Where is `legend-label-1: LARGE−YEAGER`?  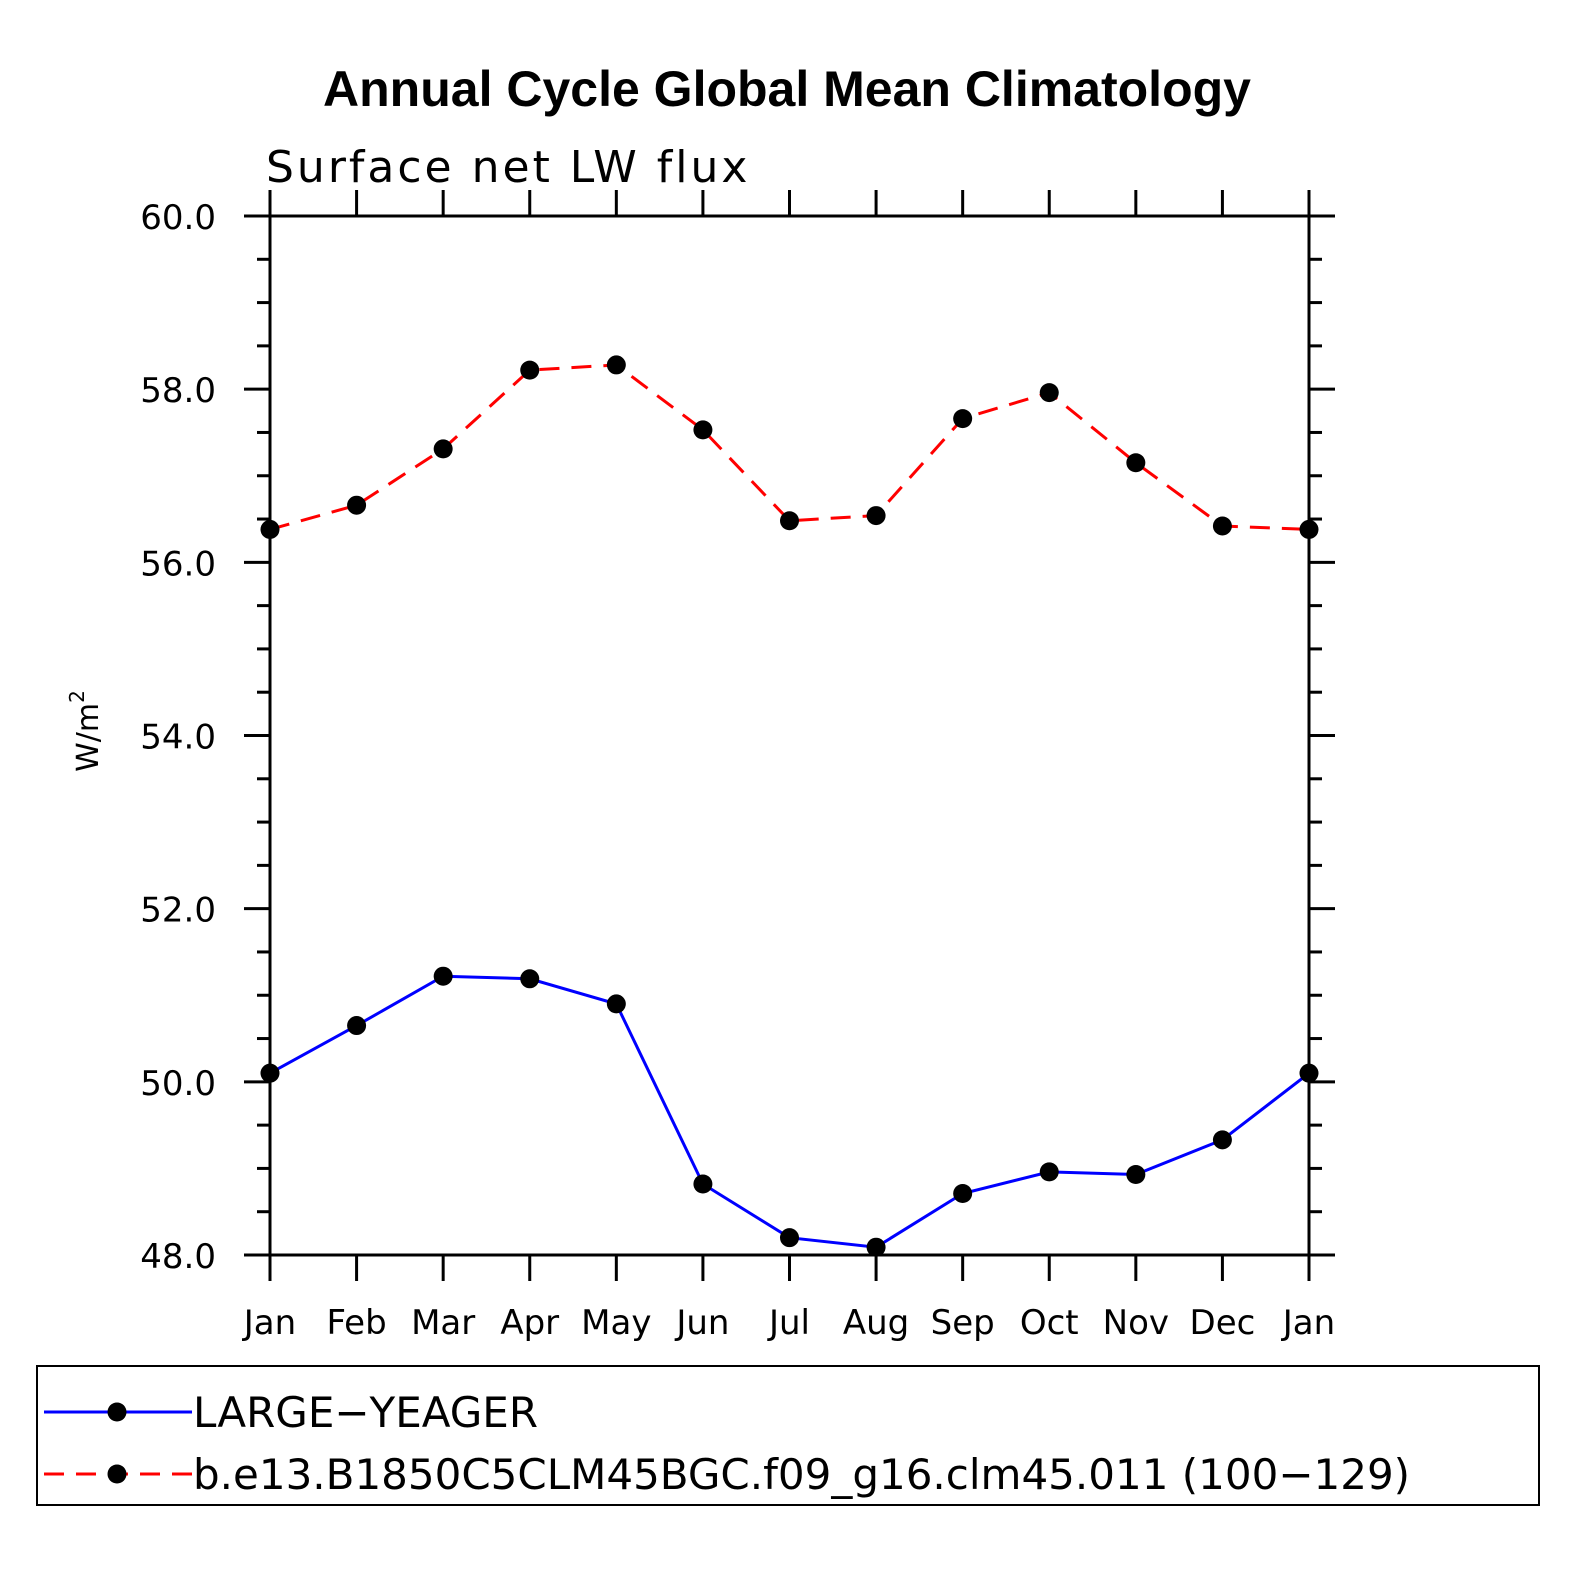
legend-label-1: LARGE−YEAGER is located at coordinates (365, 1412).